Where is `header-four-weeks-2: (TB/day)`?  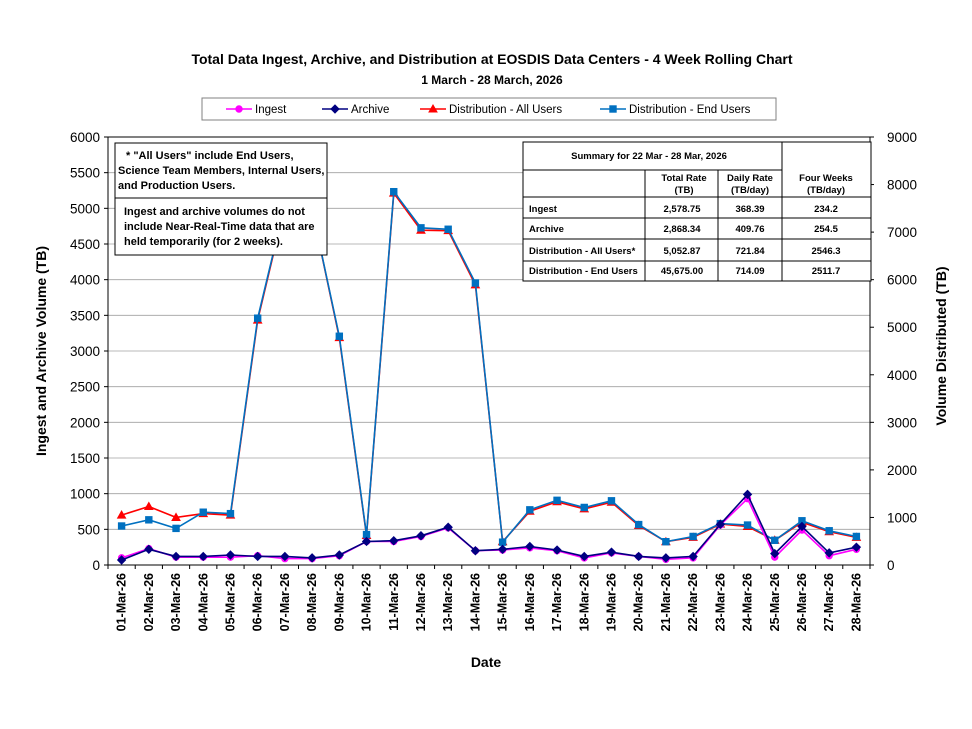 header-four-weeks-2: (TB/day) is located at coordinates (826, 190).